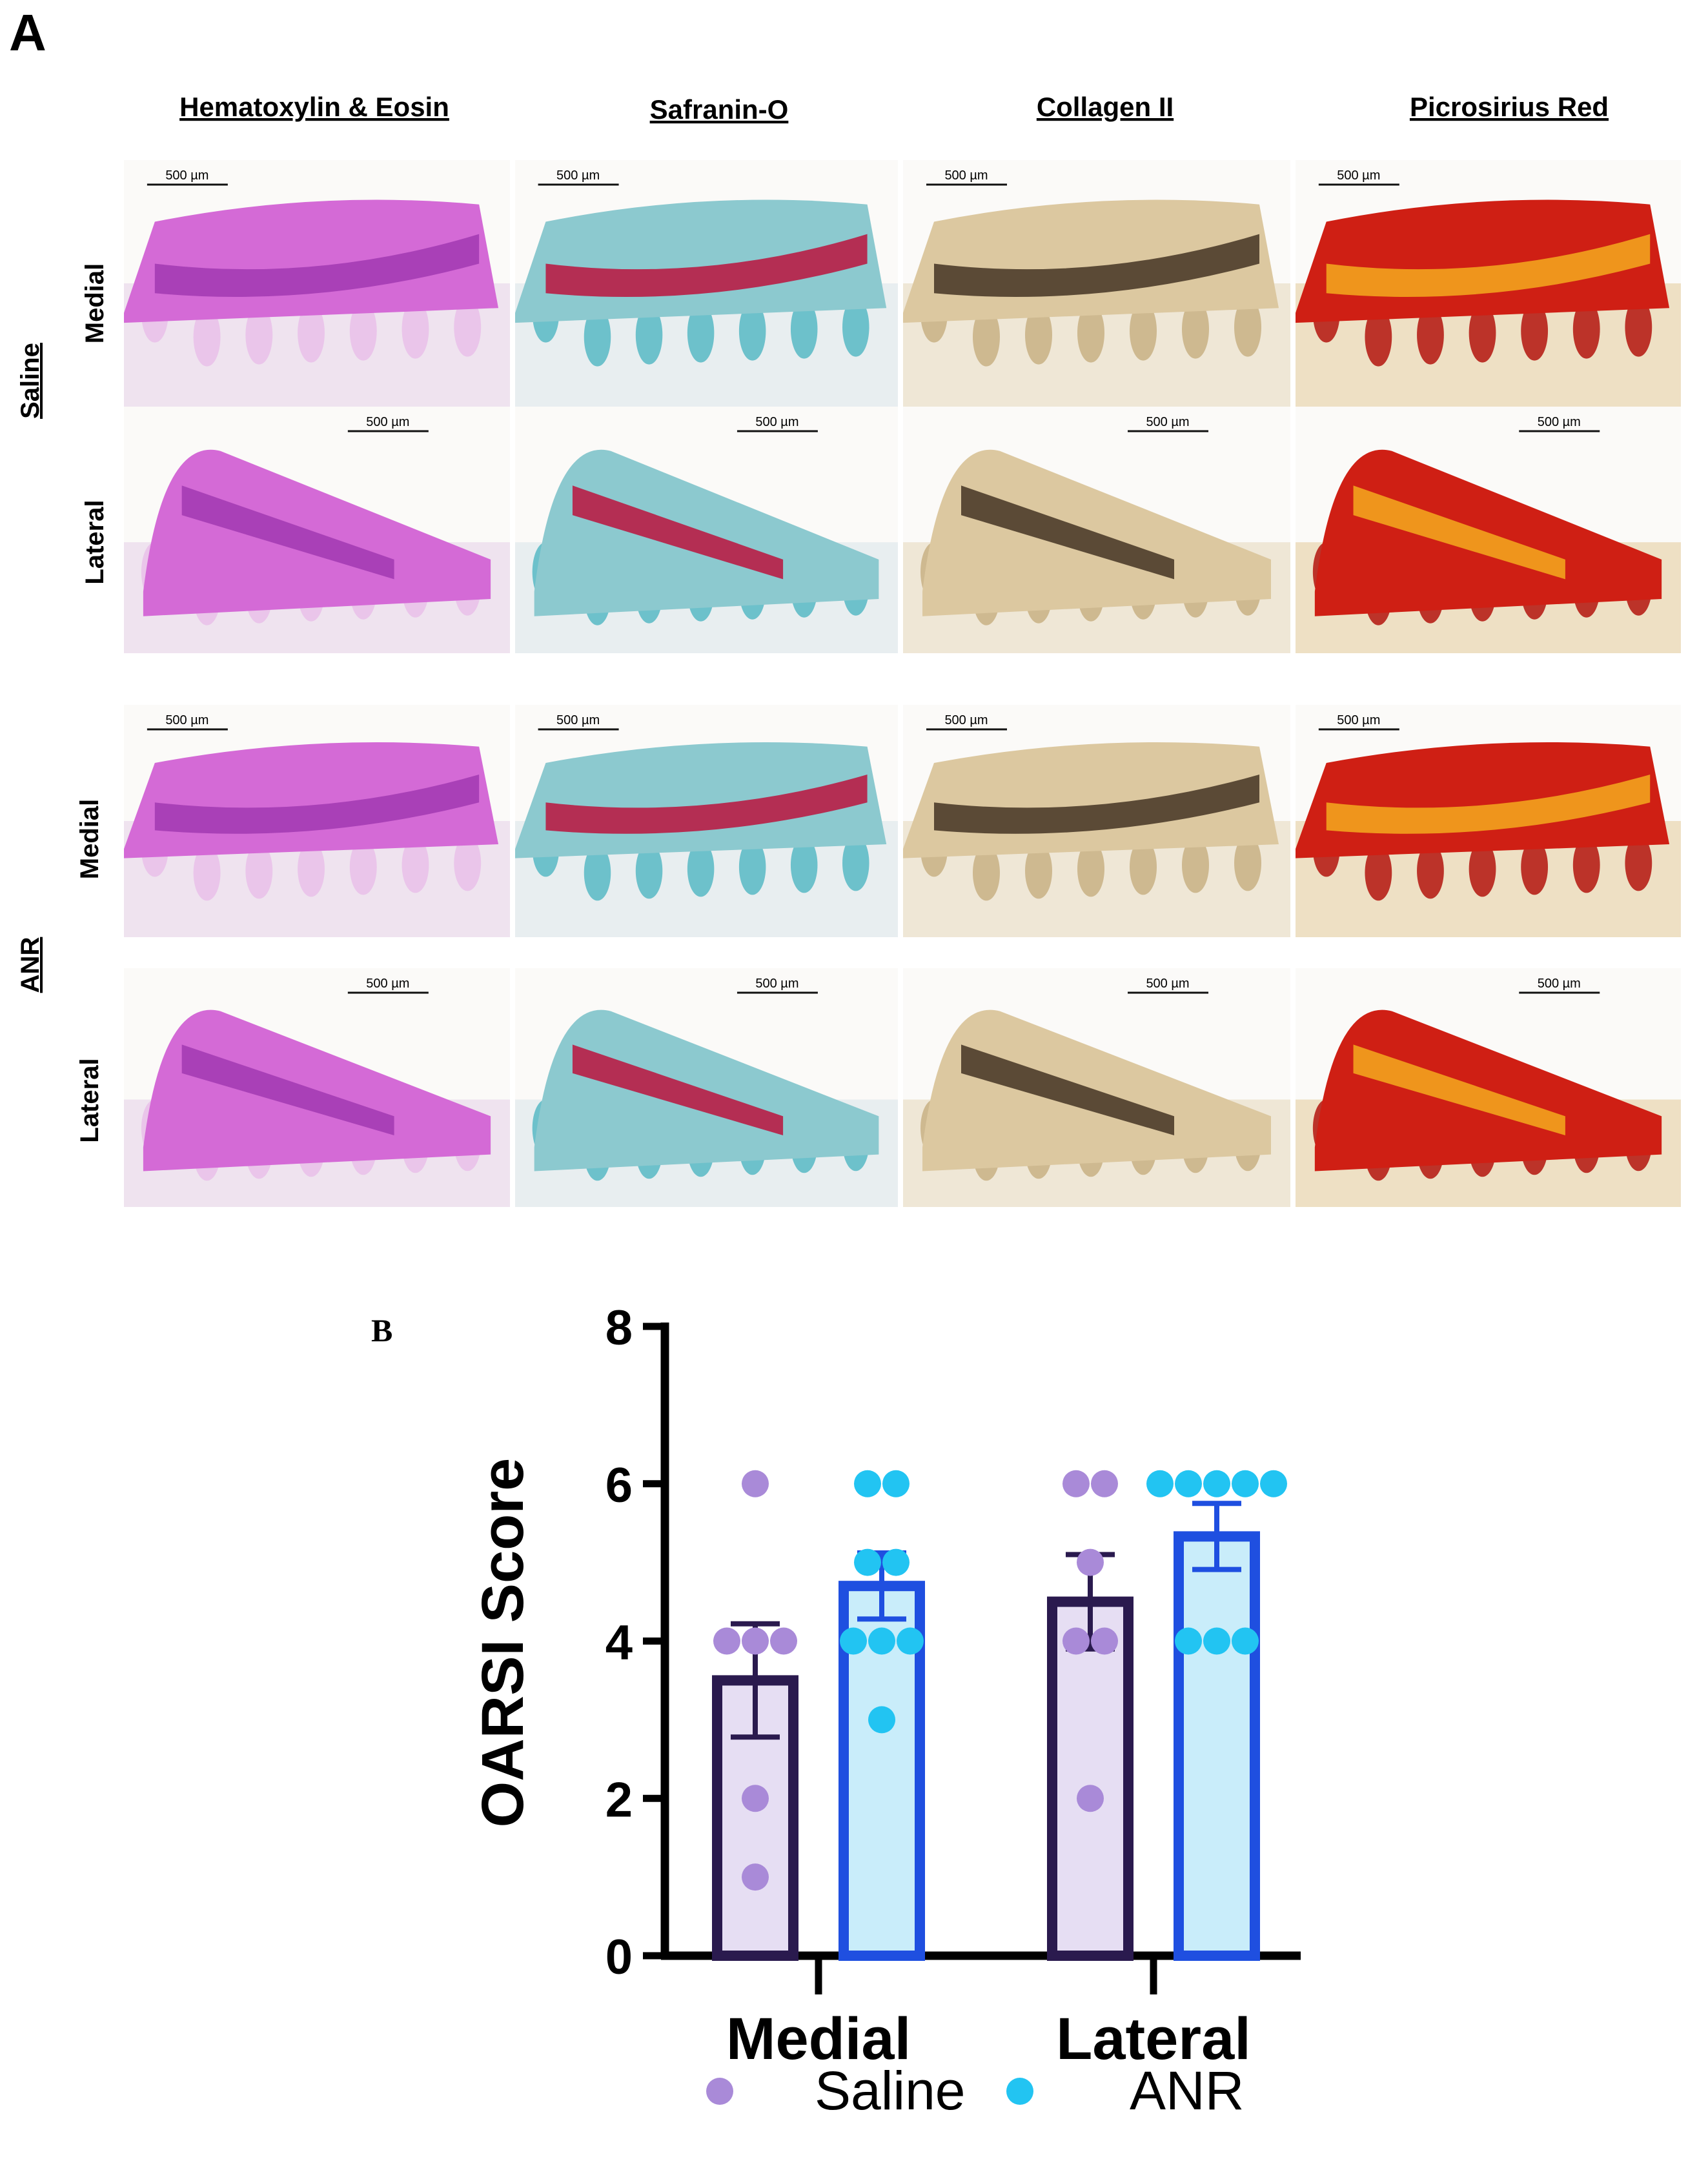 The height and width of the screenshot is (2170, 1708). Describe the element at coordinates (619, 1485) in the screenshot. I see `y-tick-label: 6` at that location.